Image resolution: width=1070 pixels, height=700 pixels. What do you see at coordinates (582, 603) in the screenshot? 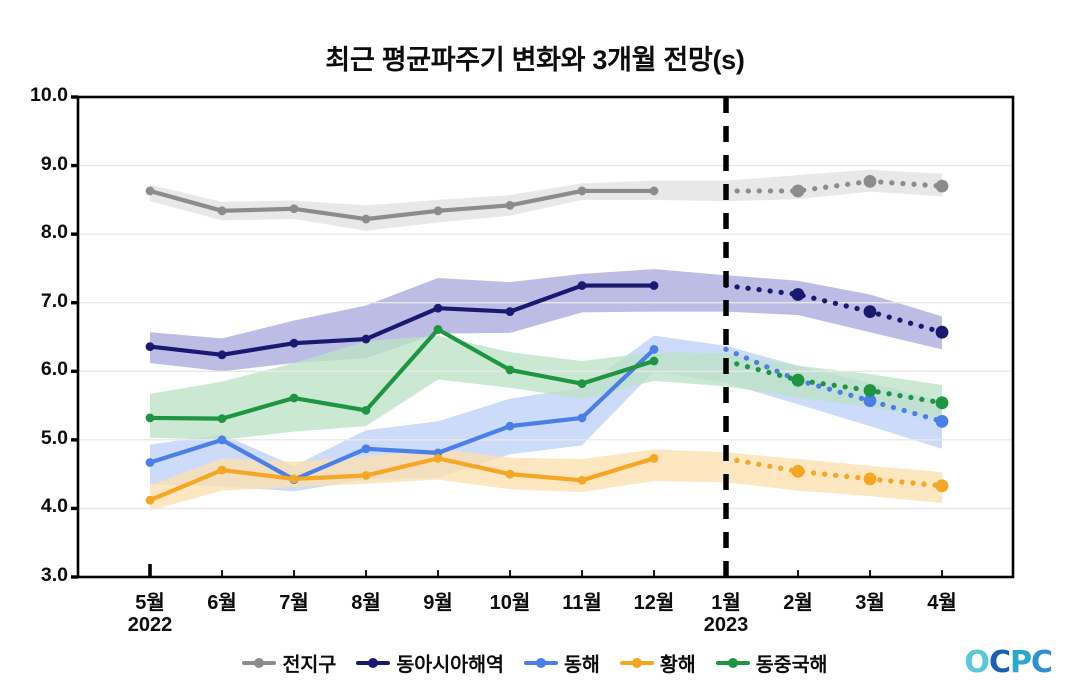
I see `x-axis-tick-label: 11월` at bounding box center [582, 603].